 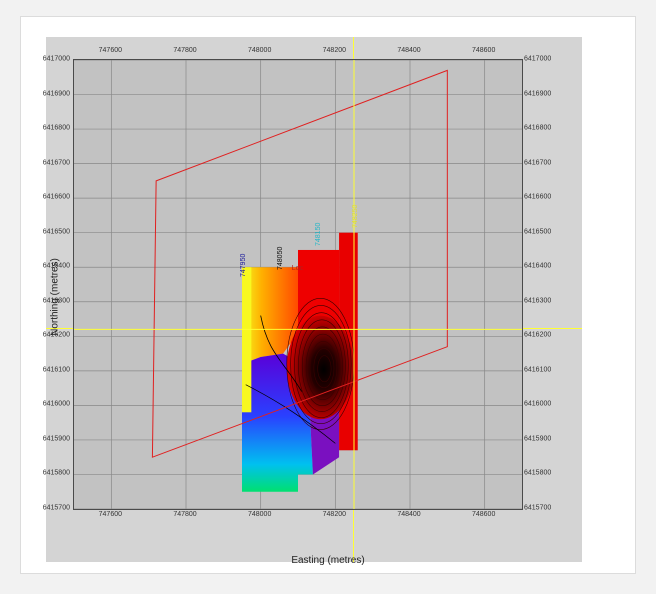 What do you see at coordinates (56, 301) in the screenshot?
I see `y-tick-label-left: 6416300` at bounding box center [56, 301].